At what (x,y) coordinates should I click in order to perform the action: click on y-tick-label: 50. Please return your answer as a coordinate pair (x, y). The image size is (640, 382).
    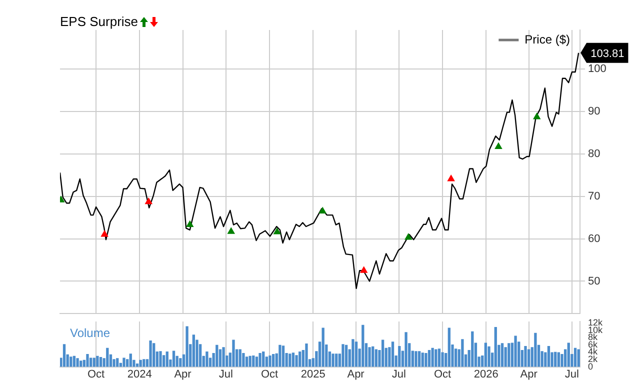
    Looking at the image, I should click on (594, 281).